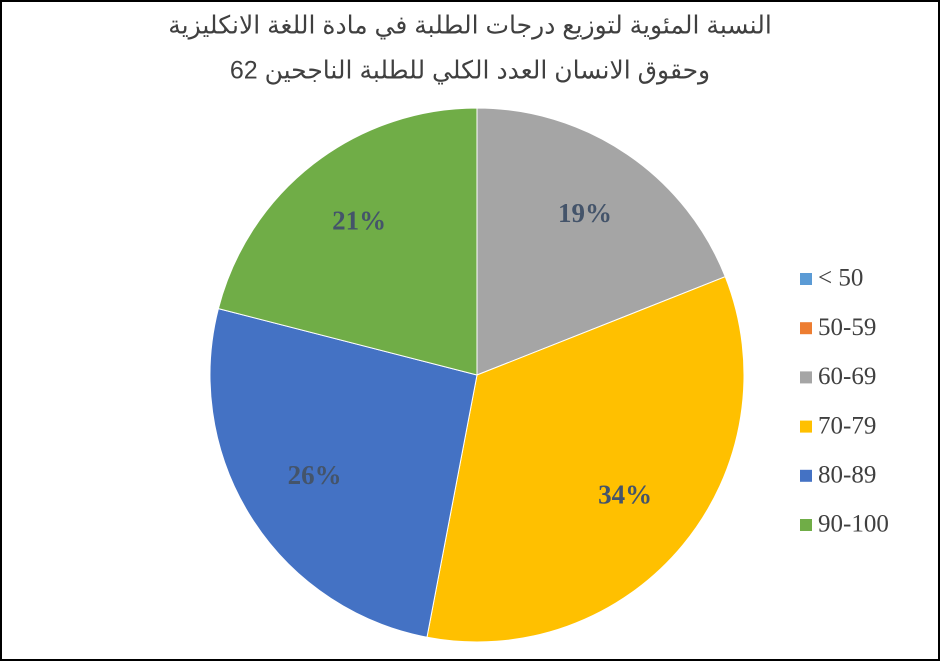  What do you see at coordinates (847, 376) in the screenshot?
I see `legend-label: 60-69` at bounding box center [847, 376].